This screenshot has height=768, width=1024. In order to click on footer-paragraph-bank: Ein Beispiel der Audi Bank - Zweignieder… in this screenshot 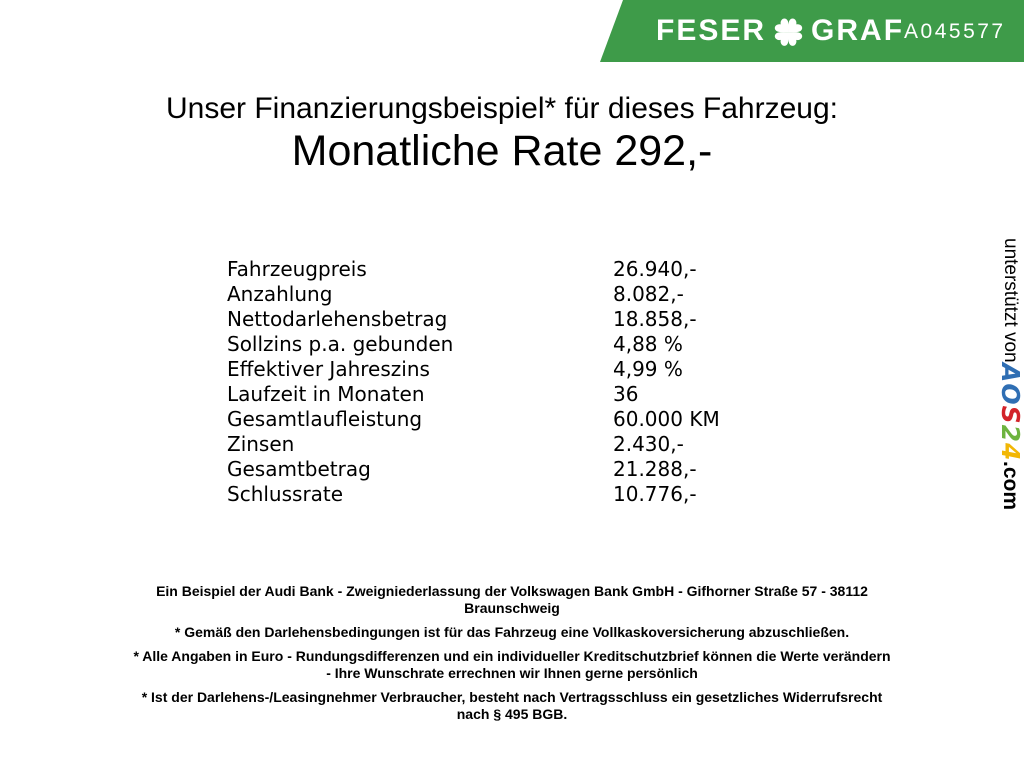, I will do `click(512, 600)`.